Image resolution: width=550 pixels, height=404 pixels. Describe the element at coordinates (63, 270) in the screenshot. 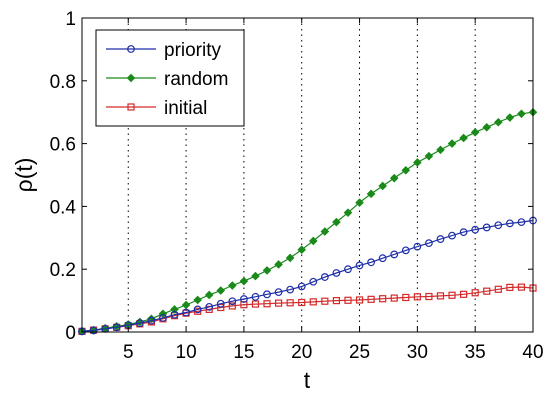

I see `y-tick-label: 0.2` at that location.